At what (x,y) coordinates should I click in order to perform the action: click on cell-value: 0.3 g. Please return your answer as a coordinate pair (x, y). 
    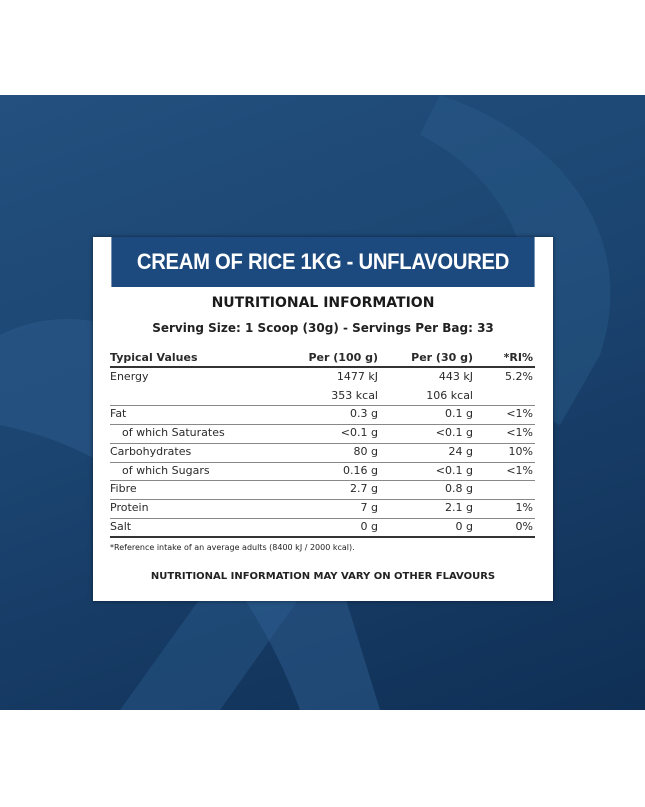
    Looking at the image, I should click on (364, 414).